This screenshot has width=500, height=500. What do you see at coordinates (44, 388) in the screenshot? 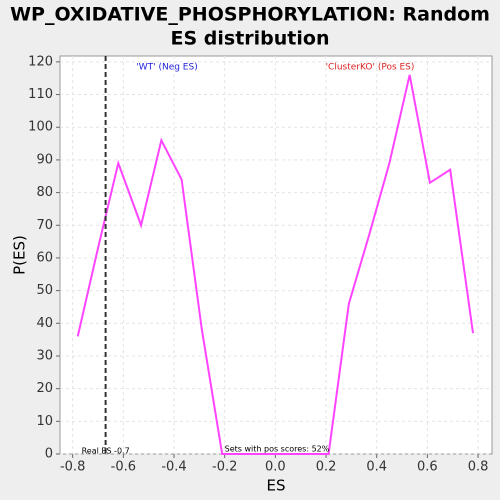
I see `y-tick-label: 20` at bounding box center [44, 388].